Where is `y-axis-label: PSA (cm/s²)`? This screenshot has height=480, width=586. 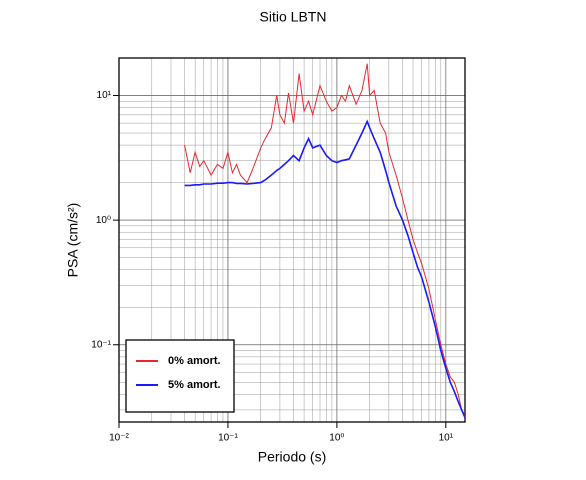 y-axis-label: PSA (cm/s²) is located at coordinates (73, 240).